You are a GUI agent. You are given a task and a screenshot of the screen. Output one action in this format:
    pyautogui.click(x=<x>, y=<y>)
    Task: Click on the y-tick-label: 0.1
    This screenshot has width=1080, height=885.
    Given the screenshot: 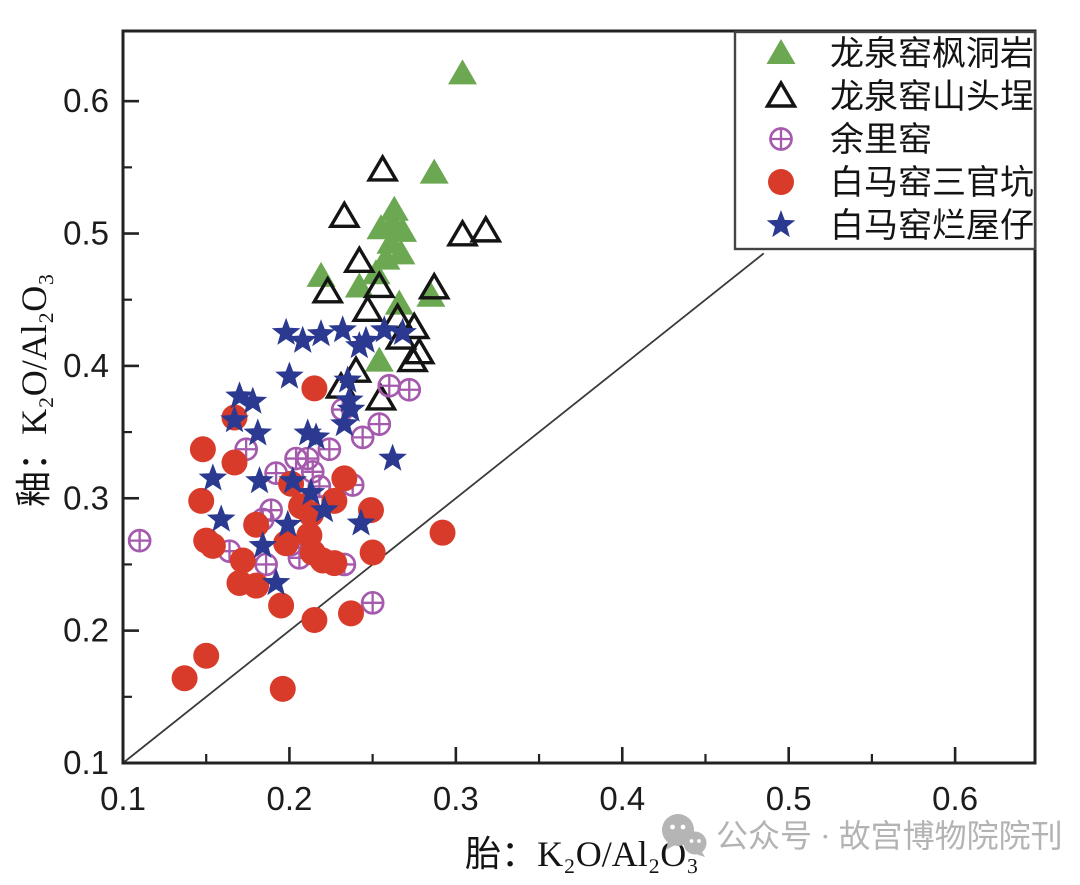 What is the action you would take?
    pyautogui.click(x=86, y=762)
    